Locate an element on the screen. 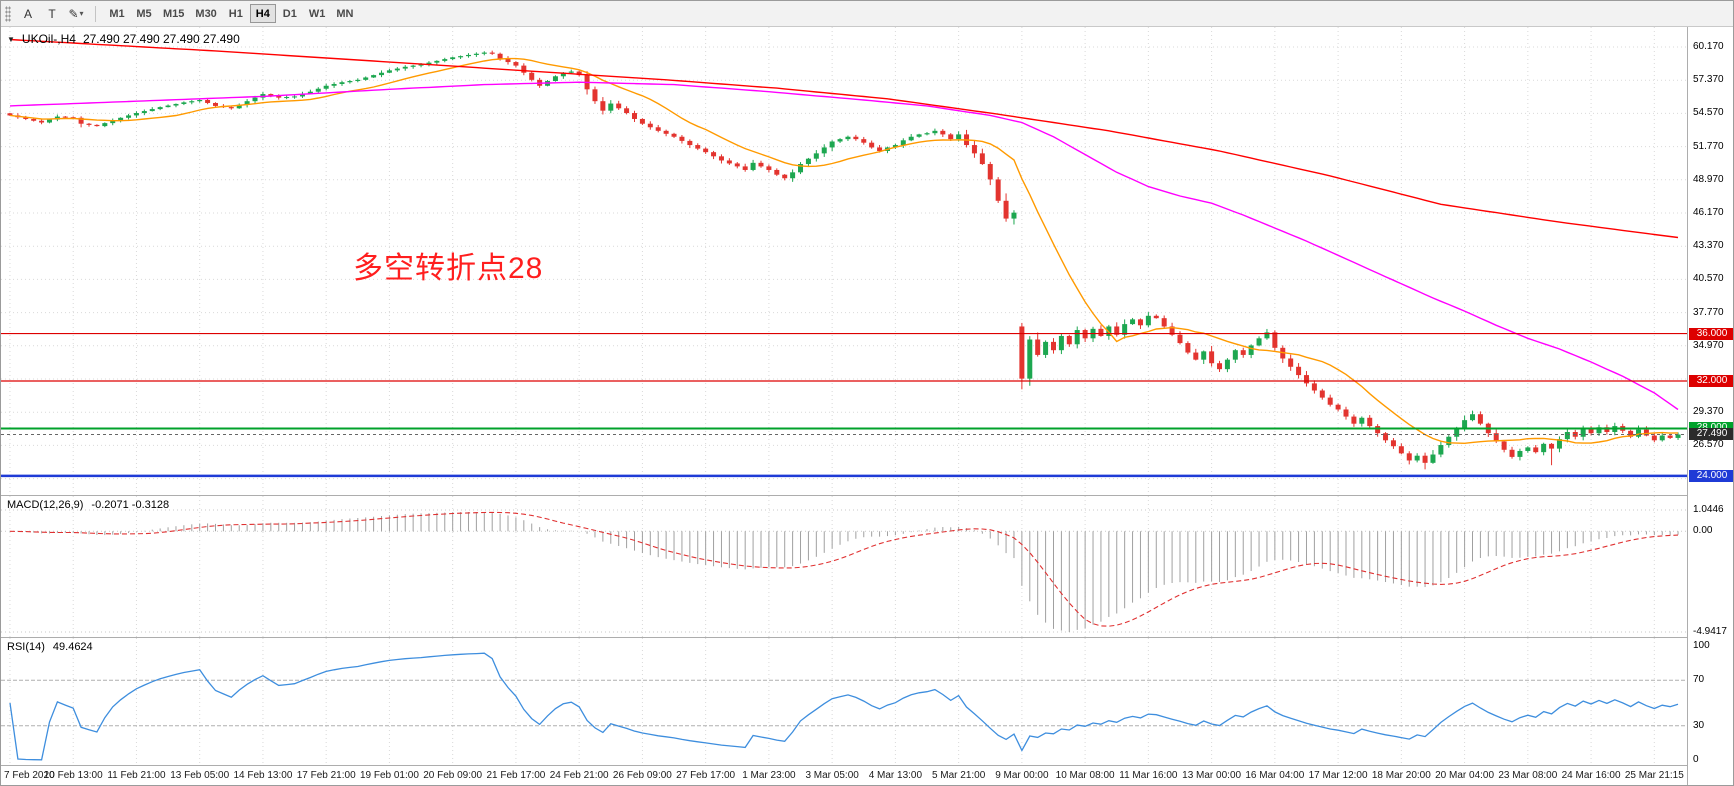 This screenshot has height=786, width=1734. macd-axis-label: -4.9417 is located at coordinates (1710, 631).